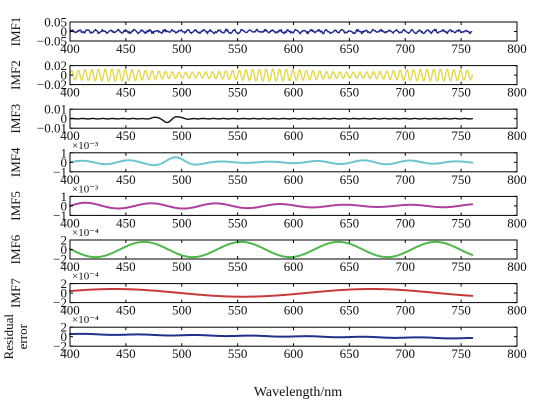  What do you see at coordinates (55, 65) in the screenshot?
I see `y-tick-label: 0.02` at bounding box center [55, 65].